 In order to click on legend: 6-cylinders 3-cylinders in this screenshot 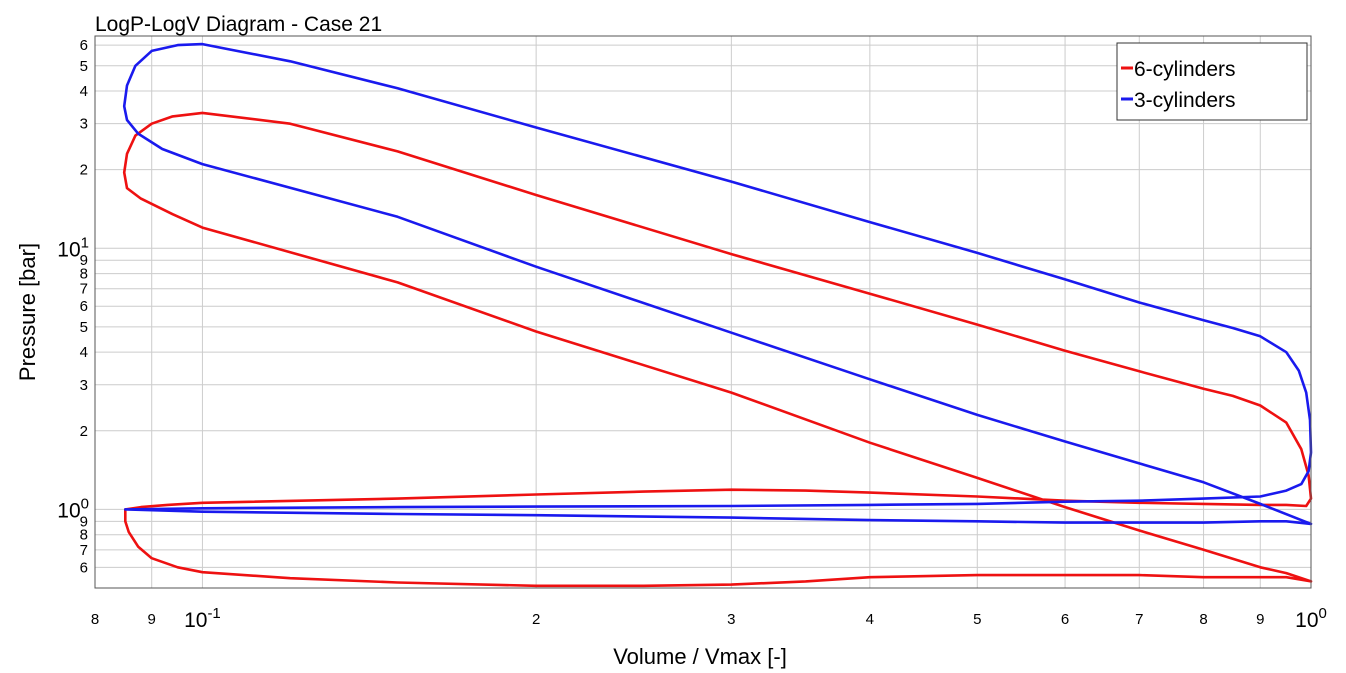, I will do `click(1212, 81)`.